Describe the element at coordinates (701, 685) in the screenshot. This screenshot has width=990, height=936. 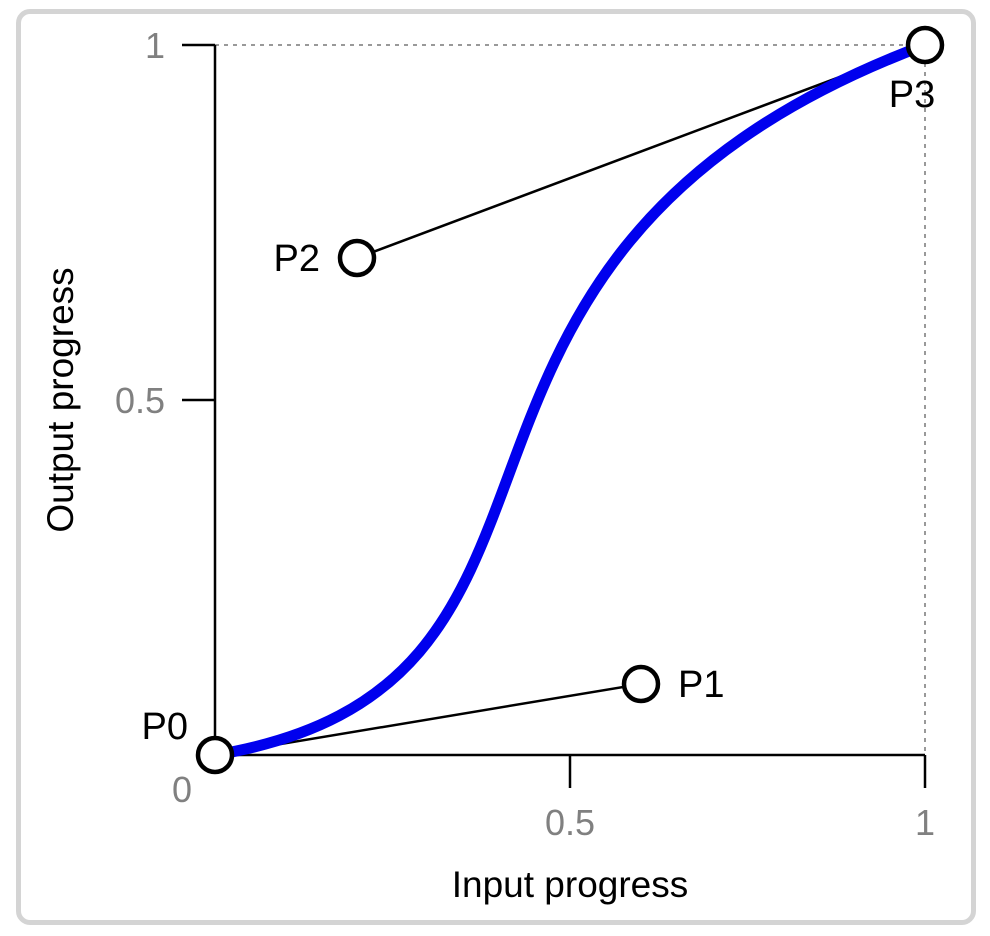
I see `control-point-label: P1` at that location.